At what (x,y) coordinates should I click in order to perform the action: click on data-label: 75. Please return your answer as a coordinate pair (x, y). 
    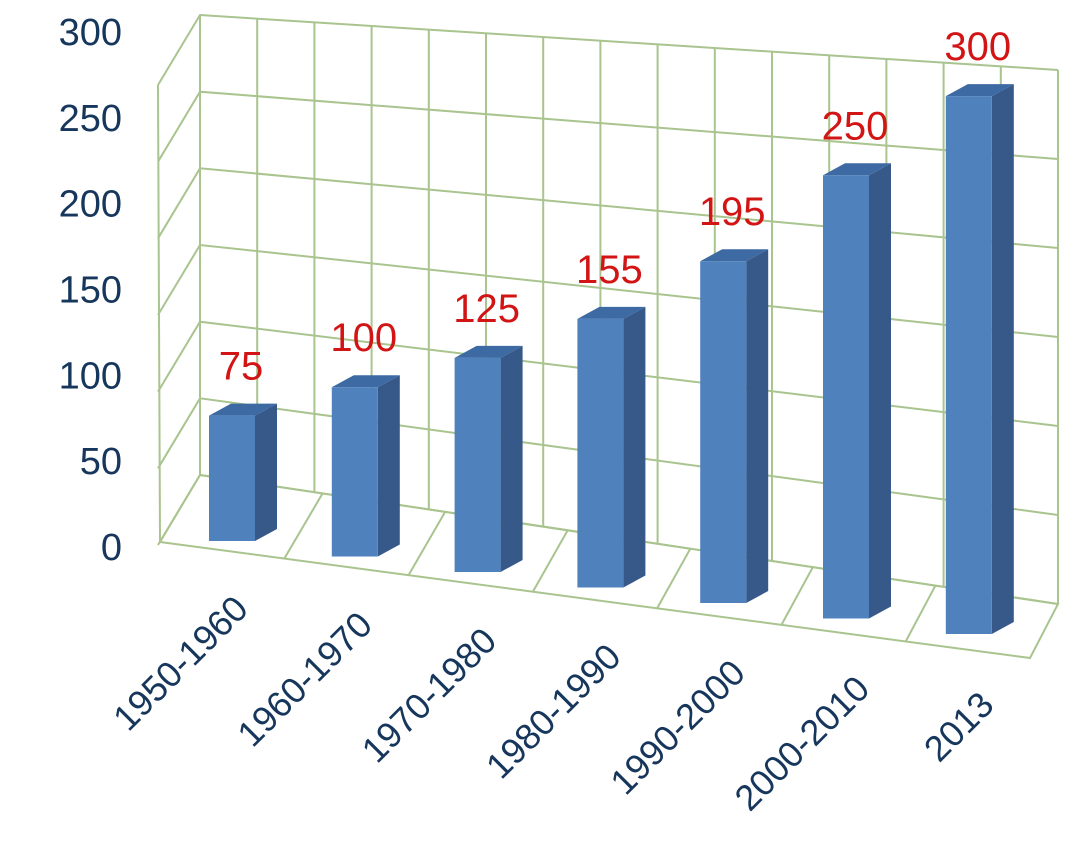
    Looking at the image, I should click on (241, 367).